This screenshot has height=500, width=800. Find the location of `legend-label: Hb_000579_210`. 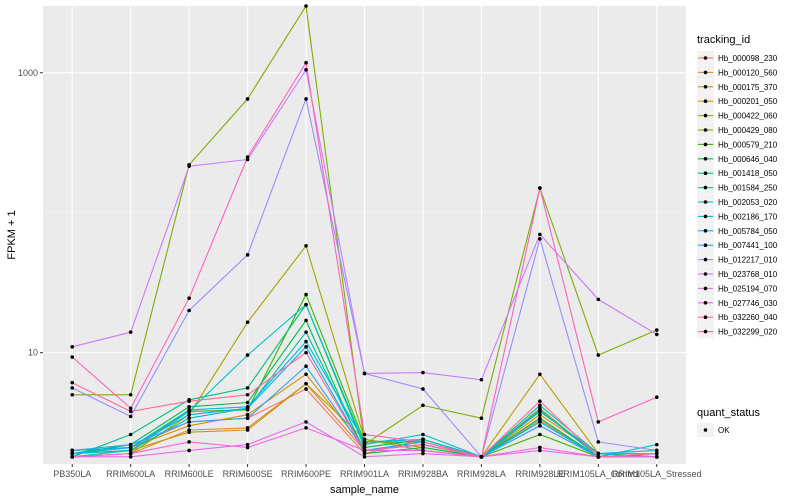

legend-label: Hb_000579_210 is located at coordinates (748, 144).